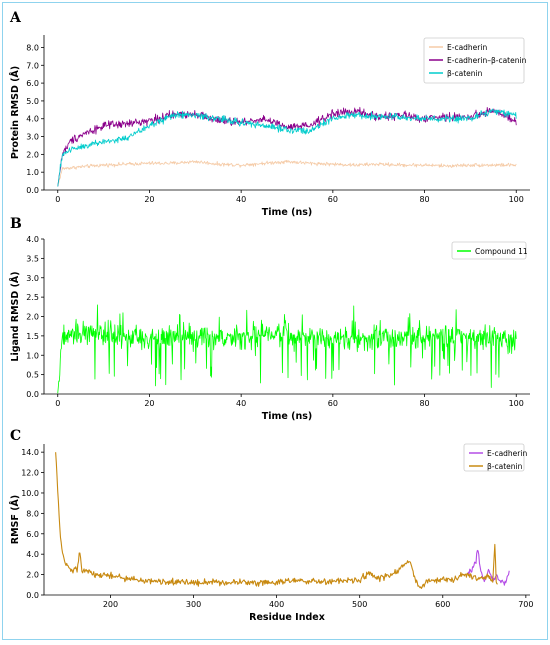 The height and width of the screenshot is (645, 550). What do you see at coordinates (287, 416) in the screenshot?
I see `panel-b-xlabel: Time (ns)` at bounding box center [287, 416].